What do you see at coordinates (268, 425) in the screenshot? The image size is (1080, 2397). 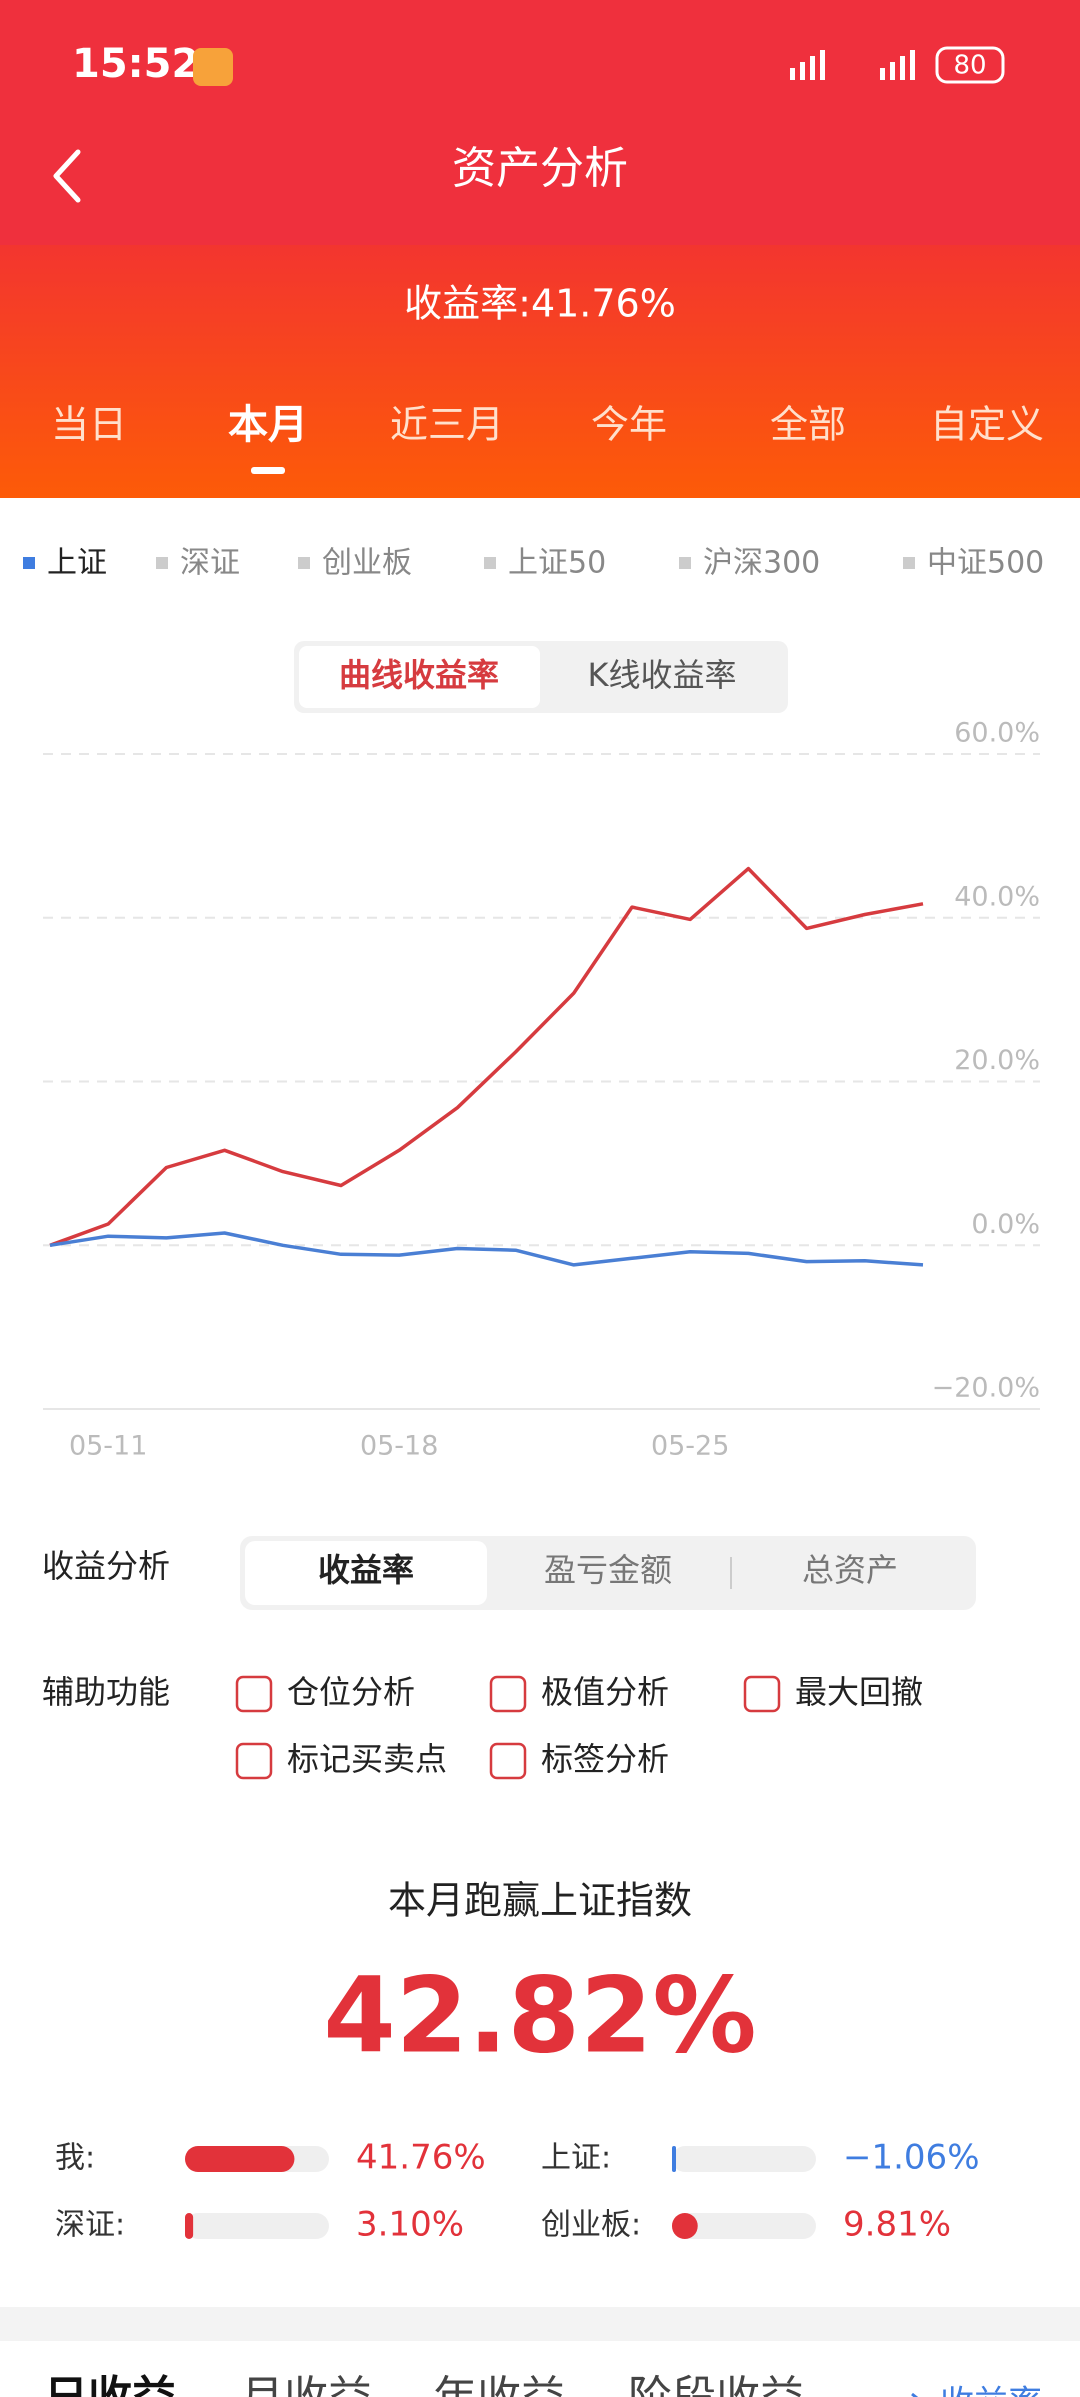 I see `period-tab: 本月` at bounding box center [268, 425].